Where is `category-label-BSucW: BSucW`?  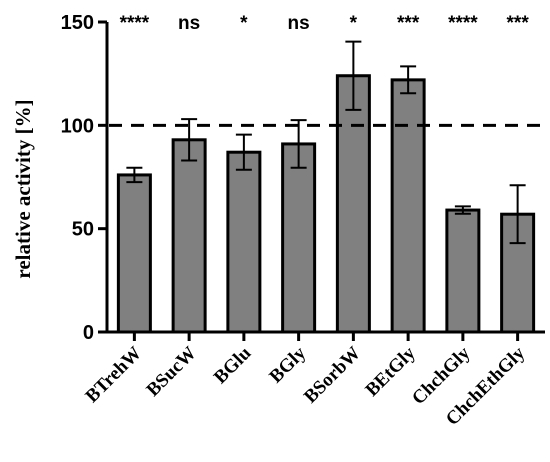
category-label-BSucW: BSucW is located at coordinates (172, 372).